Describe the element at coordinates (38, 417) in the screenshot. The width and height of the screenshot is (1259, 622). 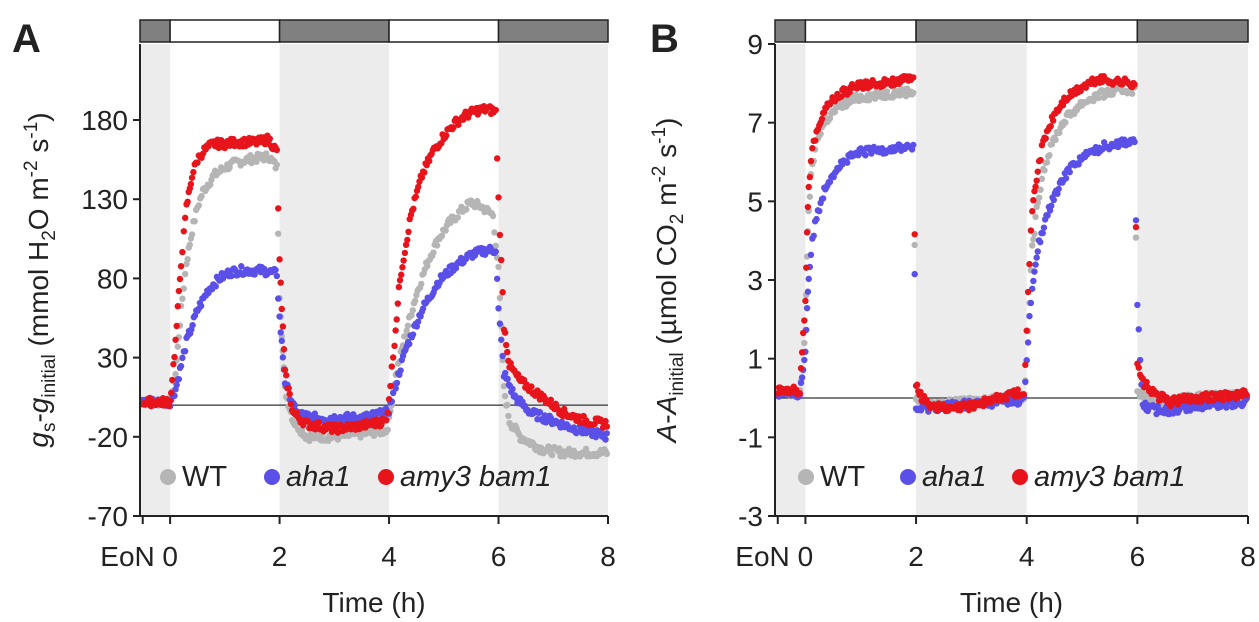
I see `ylabel-part: -` at that location.